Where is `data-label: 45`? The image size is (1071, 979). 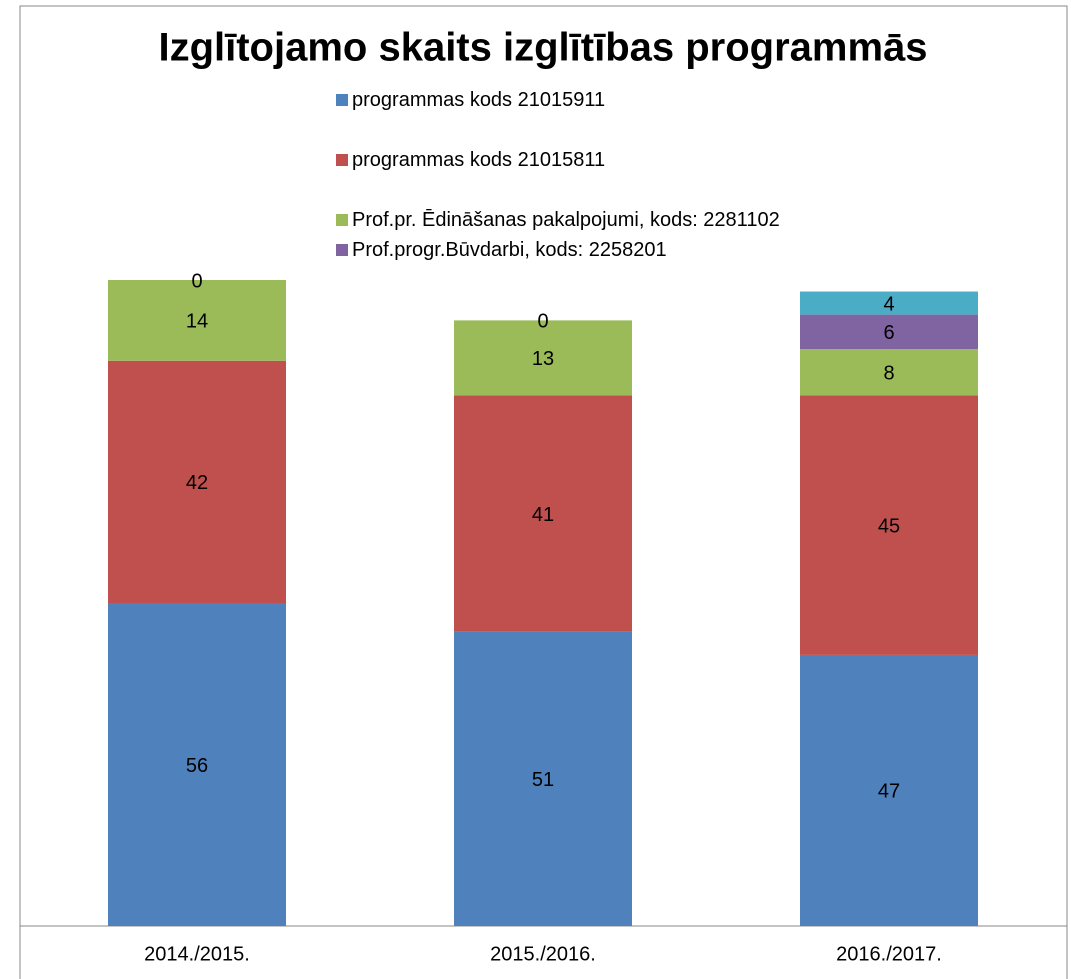
data-label: 45 is located at coordinates (889, 526).